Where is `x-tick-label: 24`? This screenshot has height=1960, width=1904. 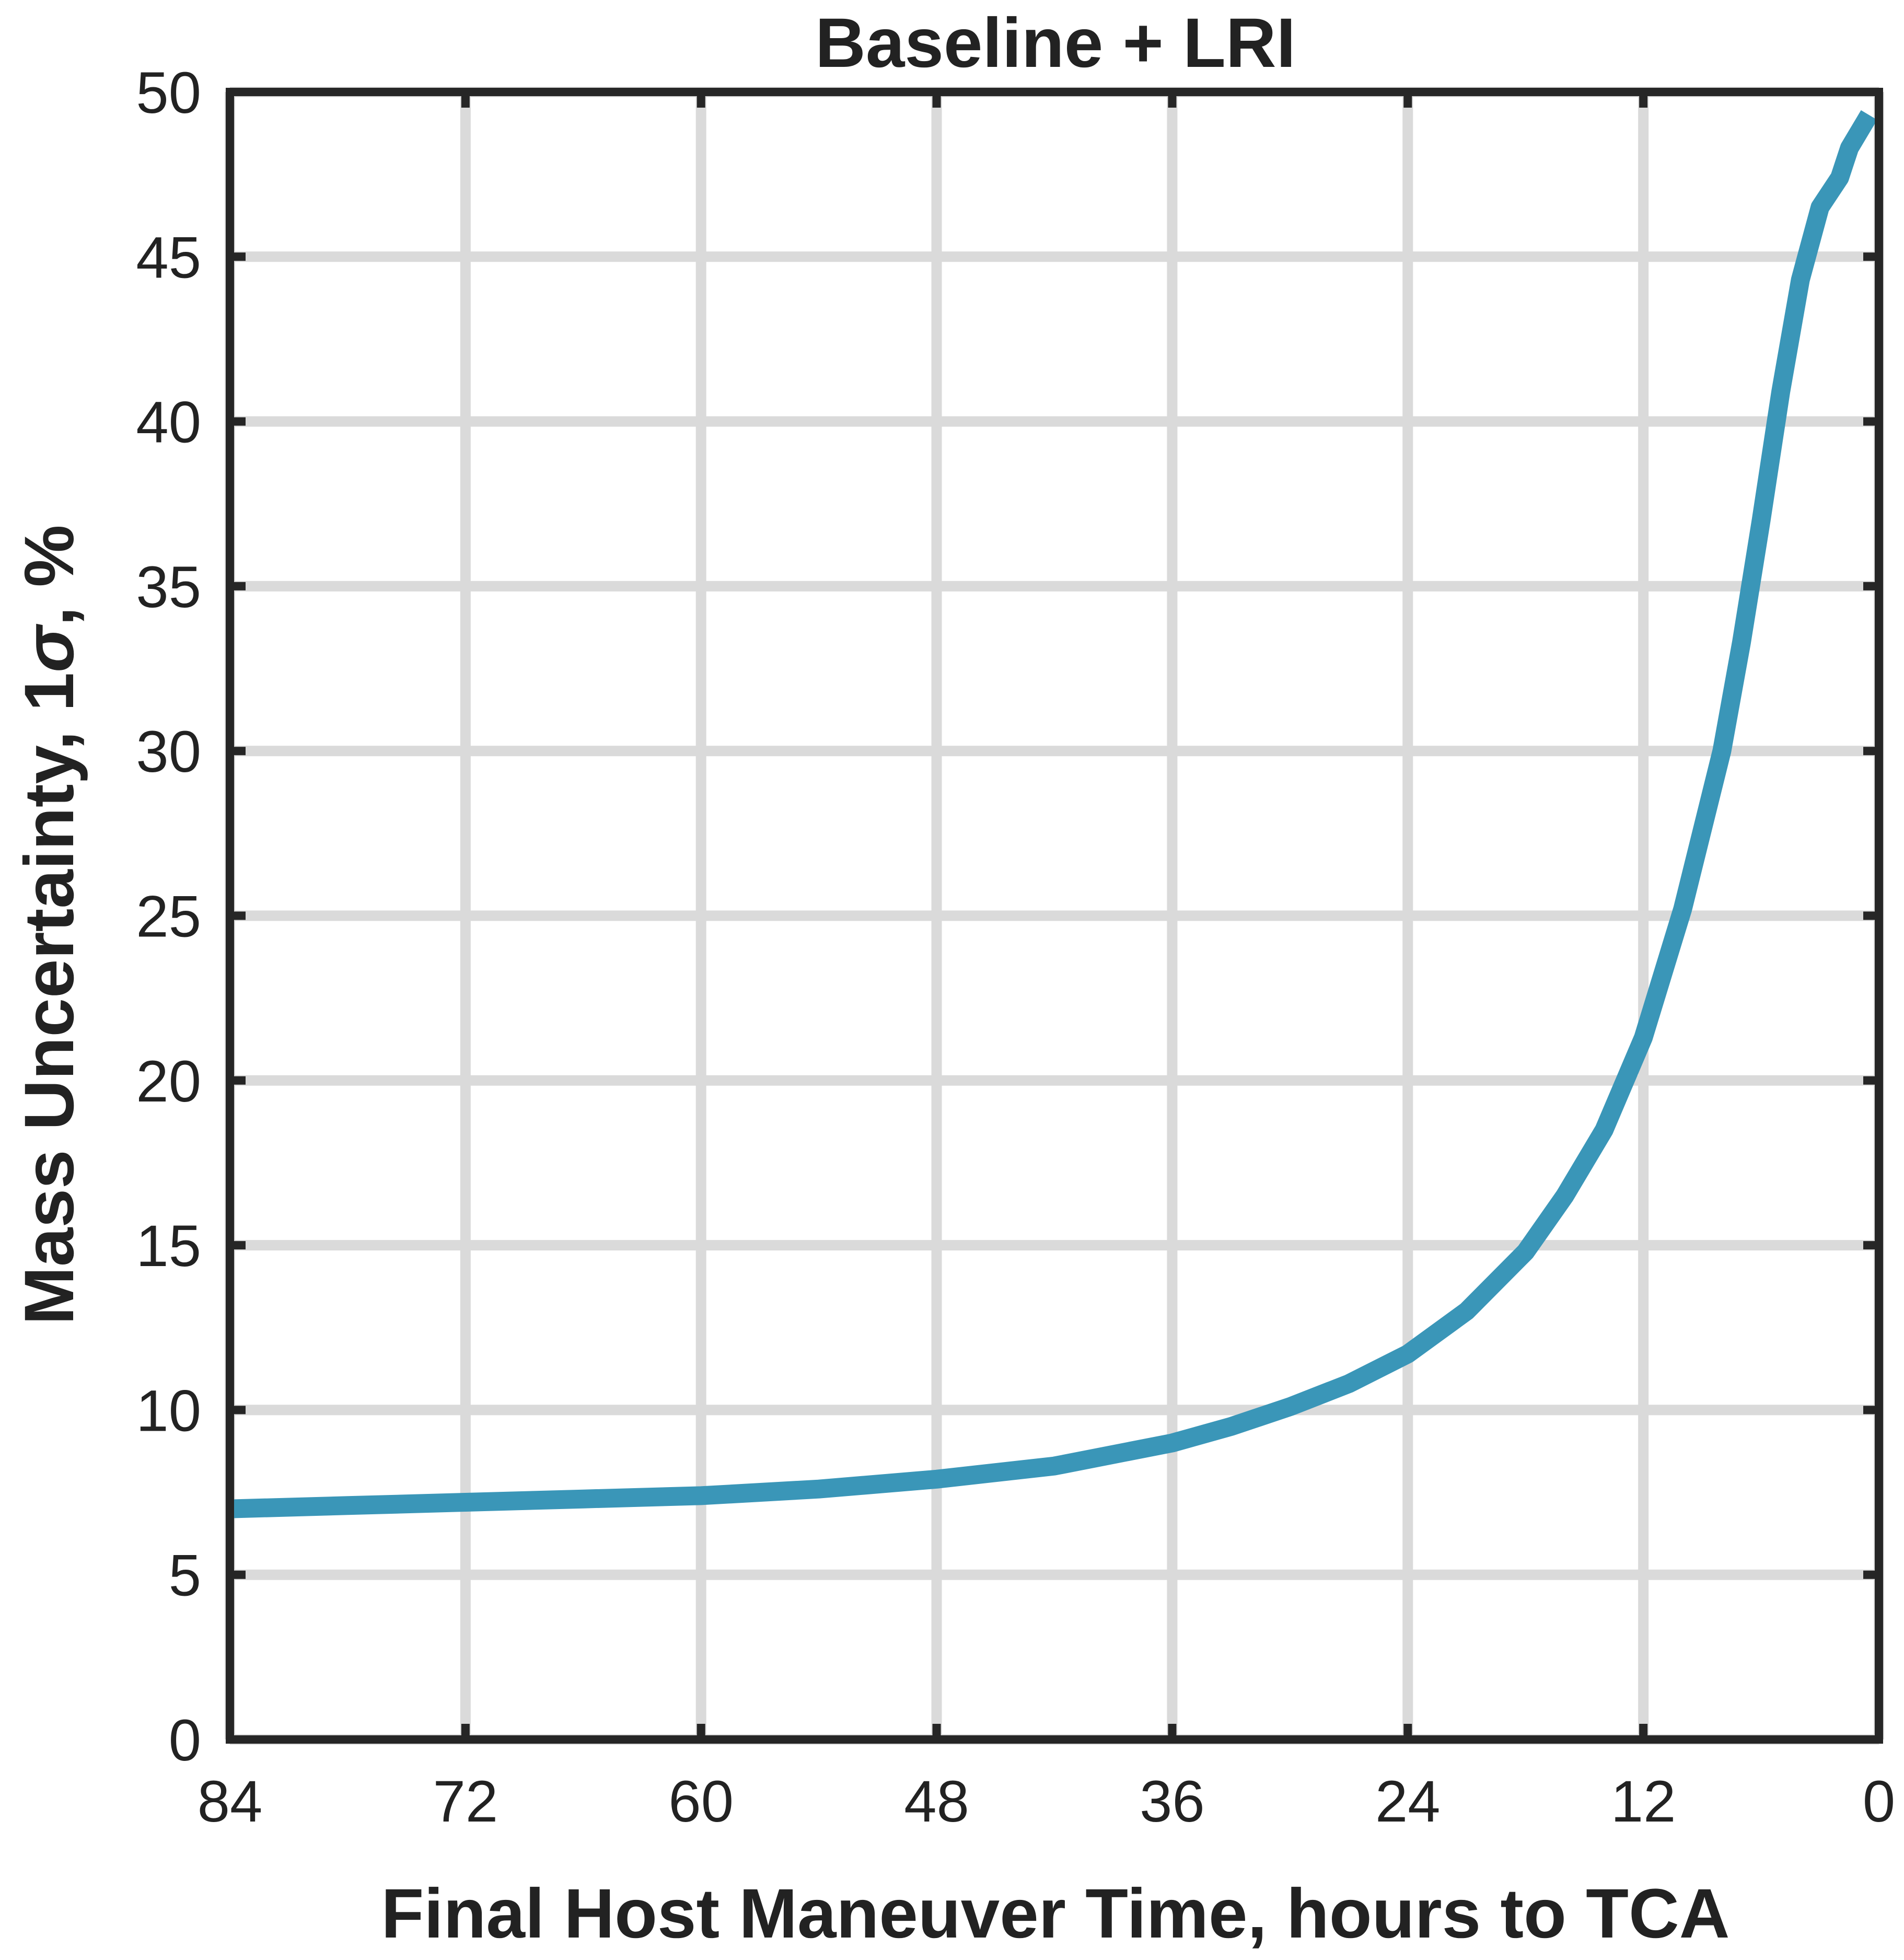 x-tick-label: 24 is located at coordinates (1408, 1801).